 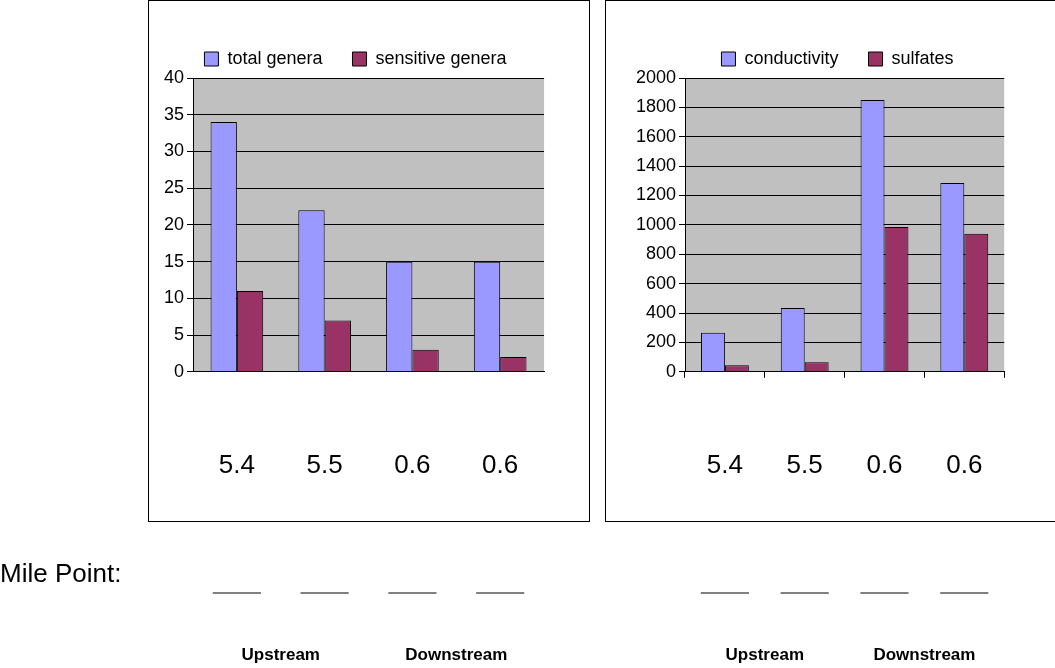 I want to click on legend-label: sulfates, so click(x=922, y=57).